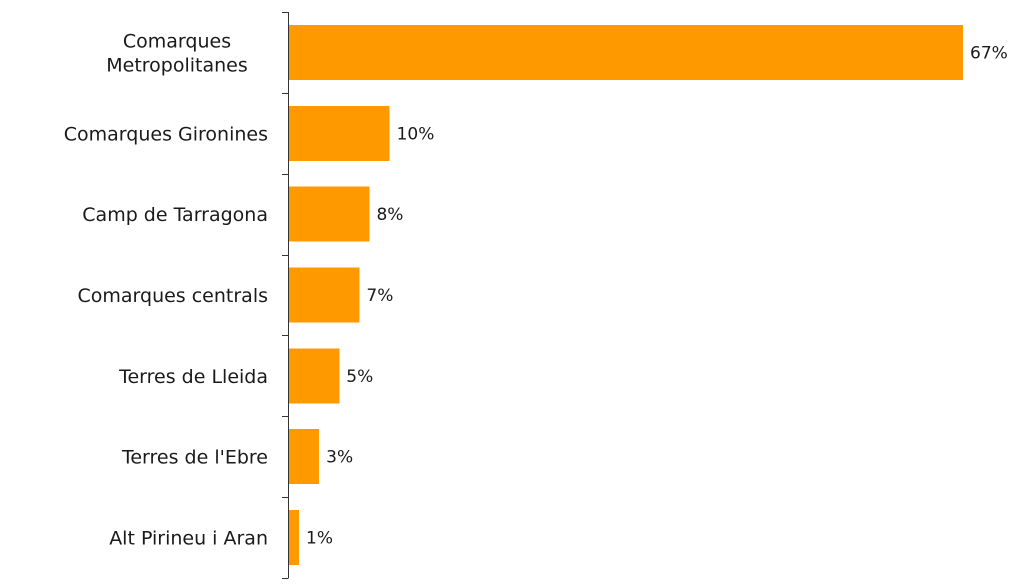 Image resolution: width=1015 pixels, height=588 pixels. What do you see at coordinates (166, 134) in the screenshot?
I see `category-label-1: Comarques Gironines` at bounding box center [166, 134].